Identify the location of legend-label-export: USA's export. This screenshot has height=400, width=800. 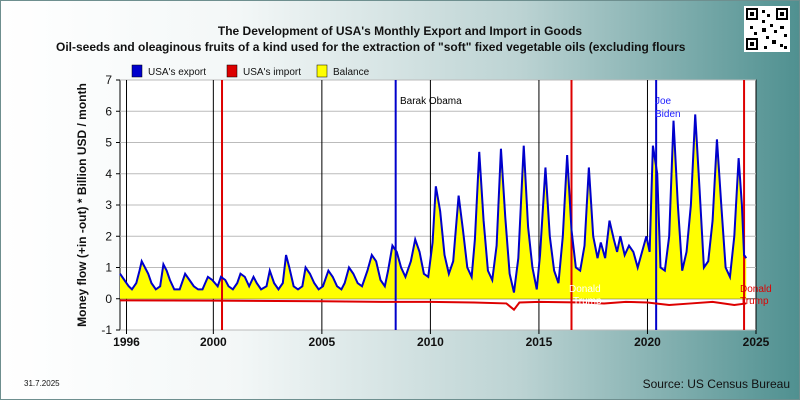
(177, 72).